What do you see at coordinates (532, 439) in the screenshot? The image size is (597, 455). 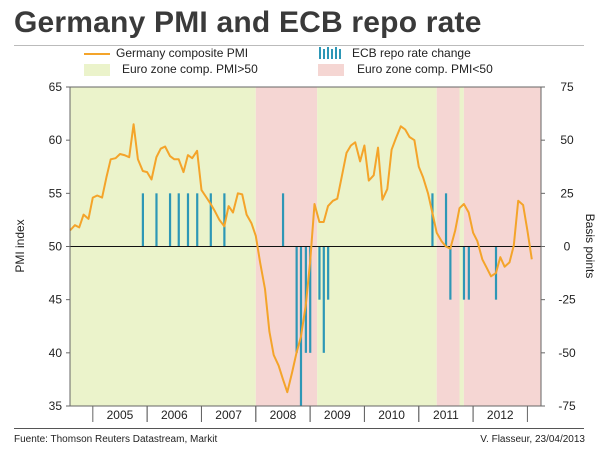 I see `author-note: V. Flasseur, 23/04/2013` at bounding box center [532, 439].